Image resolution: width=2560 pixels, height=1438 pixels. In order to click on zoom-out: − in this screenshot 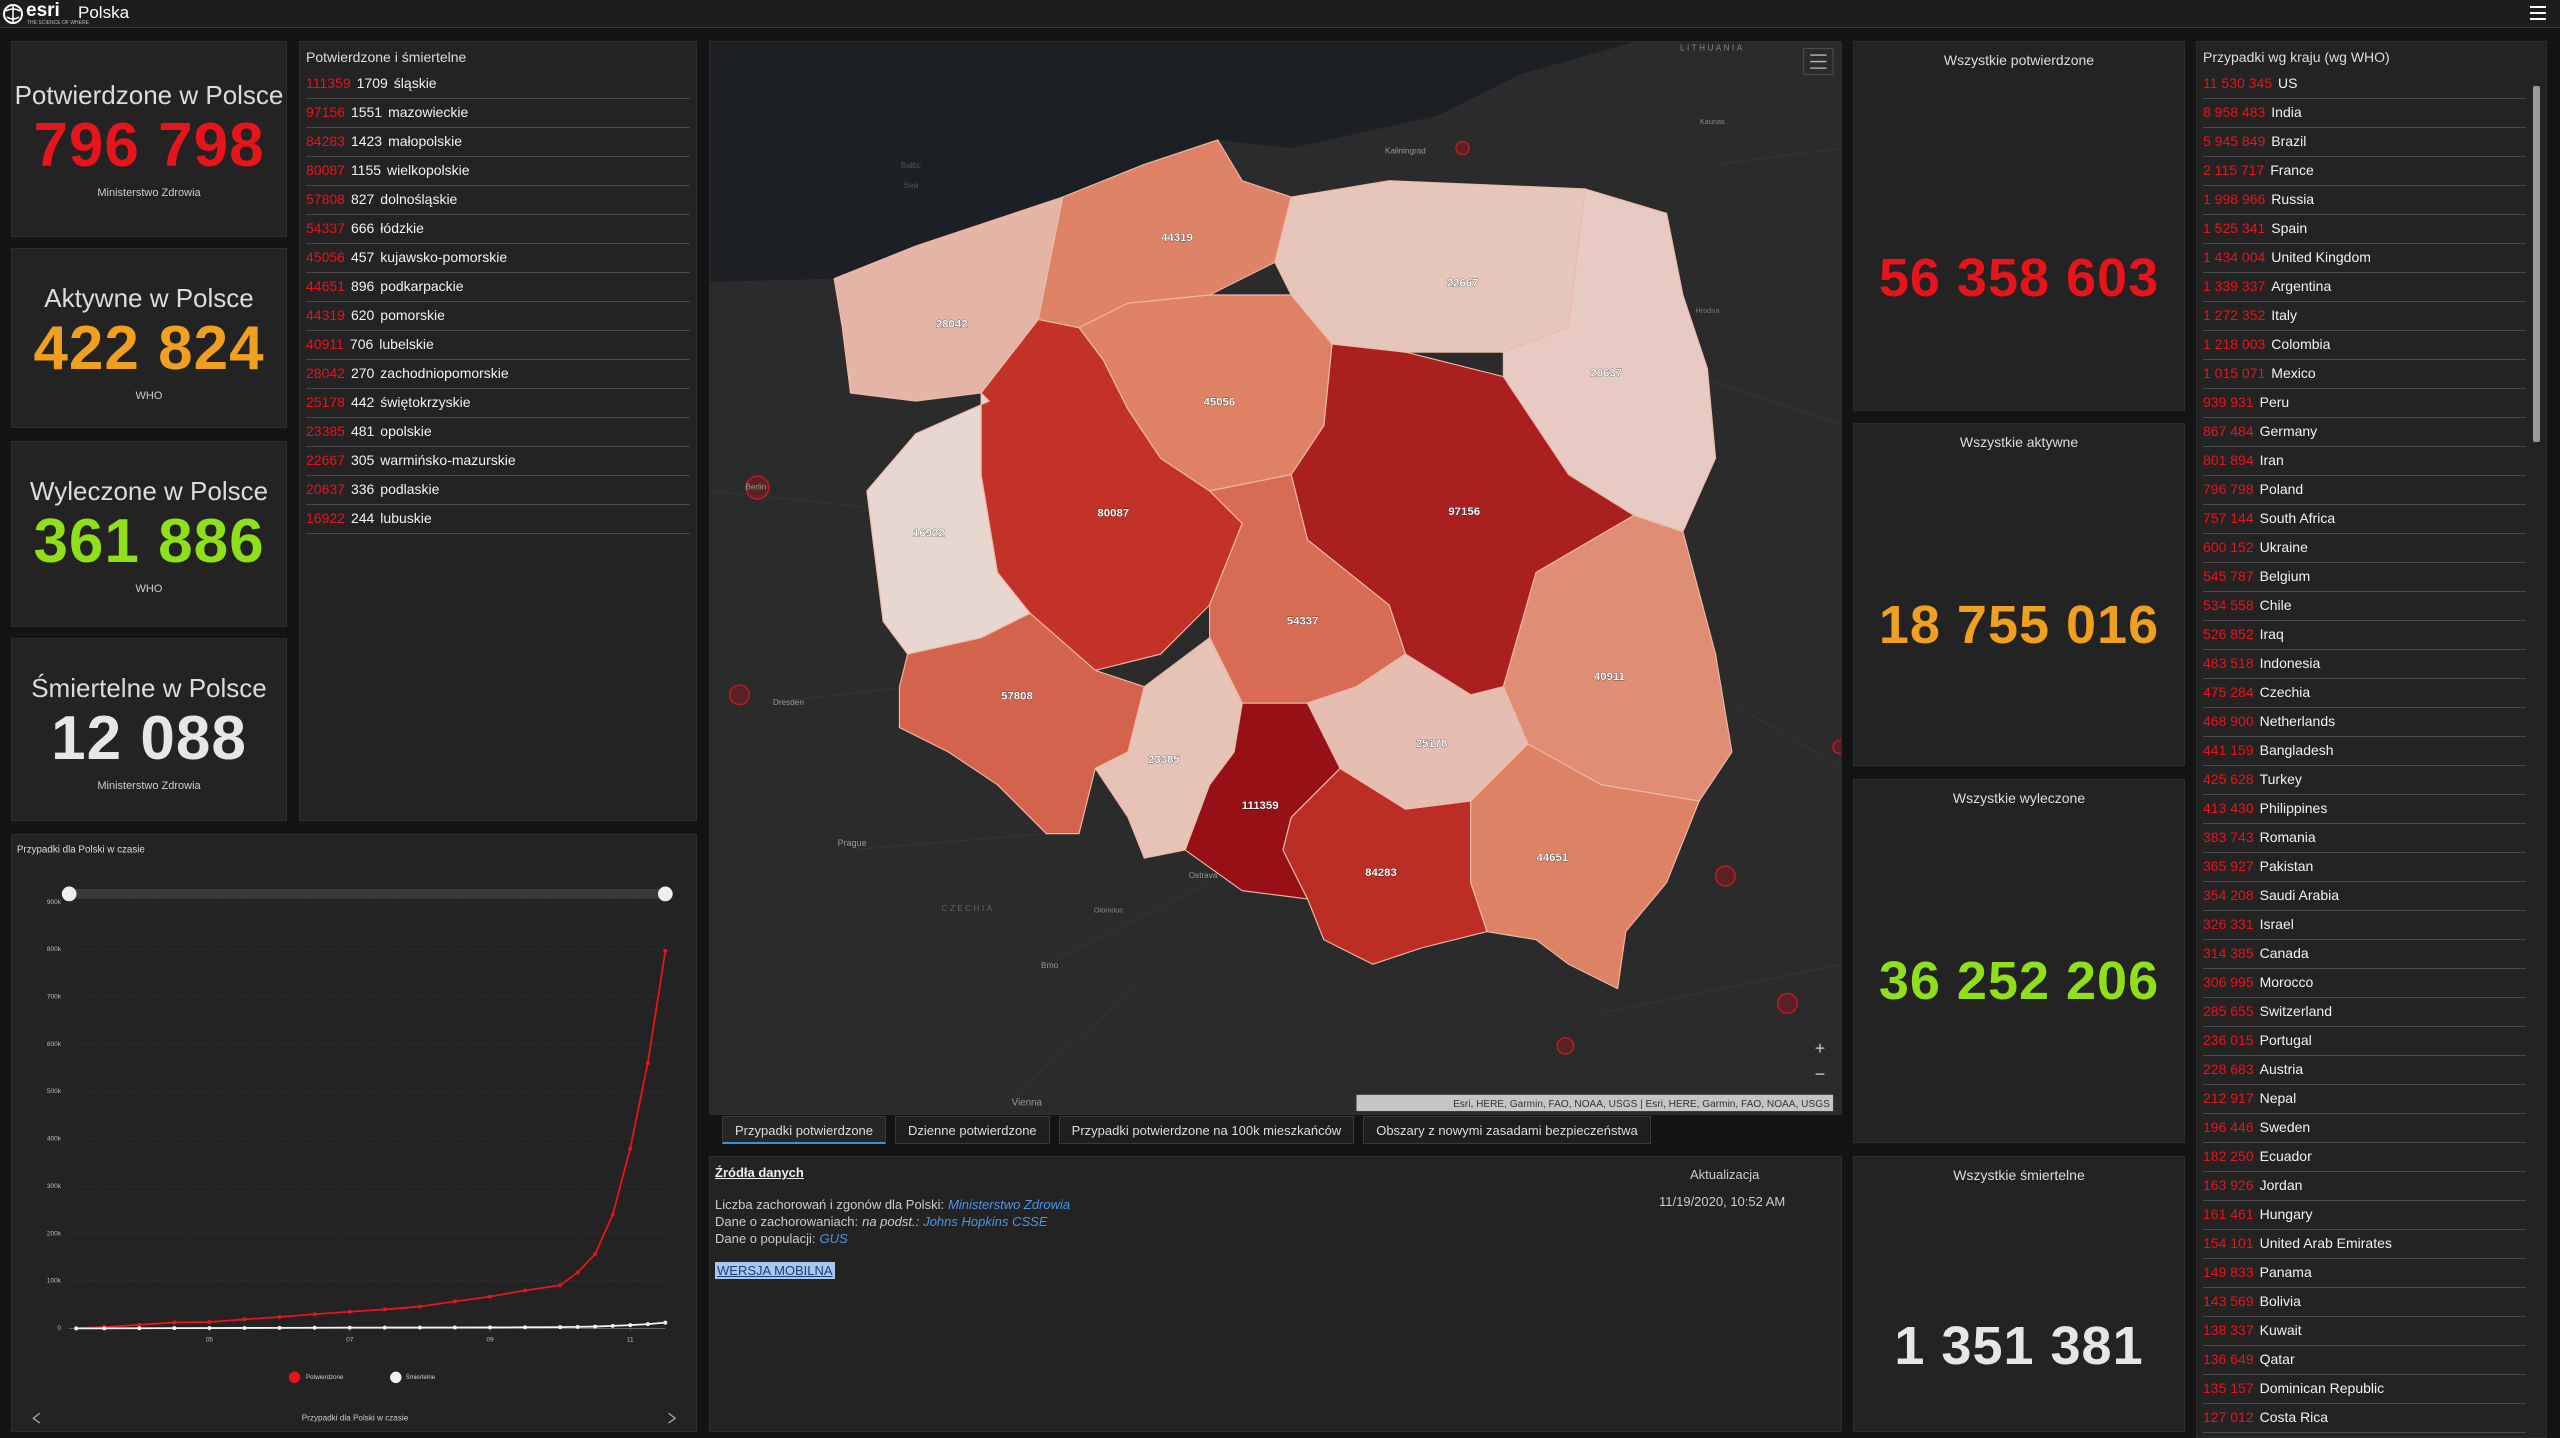, I will do `click(1820, 1074)`.